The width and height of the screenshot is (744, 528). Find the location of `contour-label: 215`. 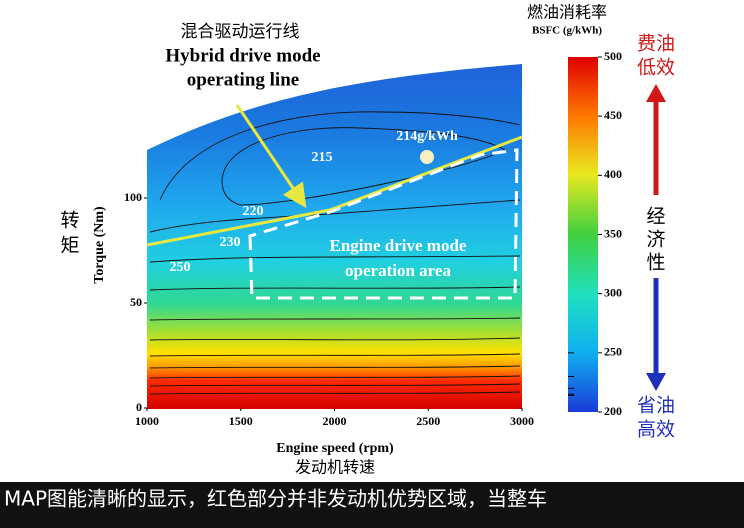

contour-label: 215 is located at coordinates (322, 157).